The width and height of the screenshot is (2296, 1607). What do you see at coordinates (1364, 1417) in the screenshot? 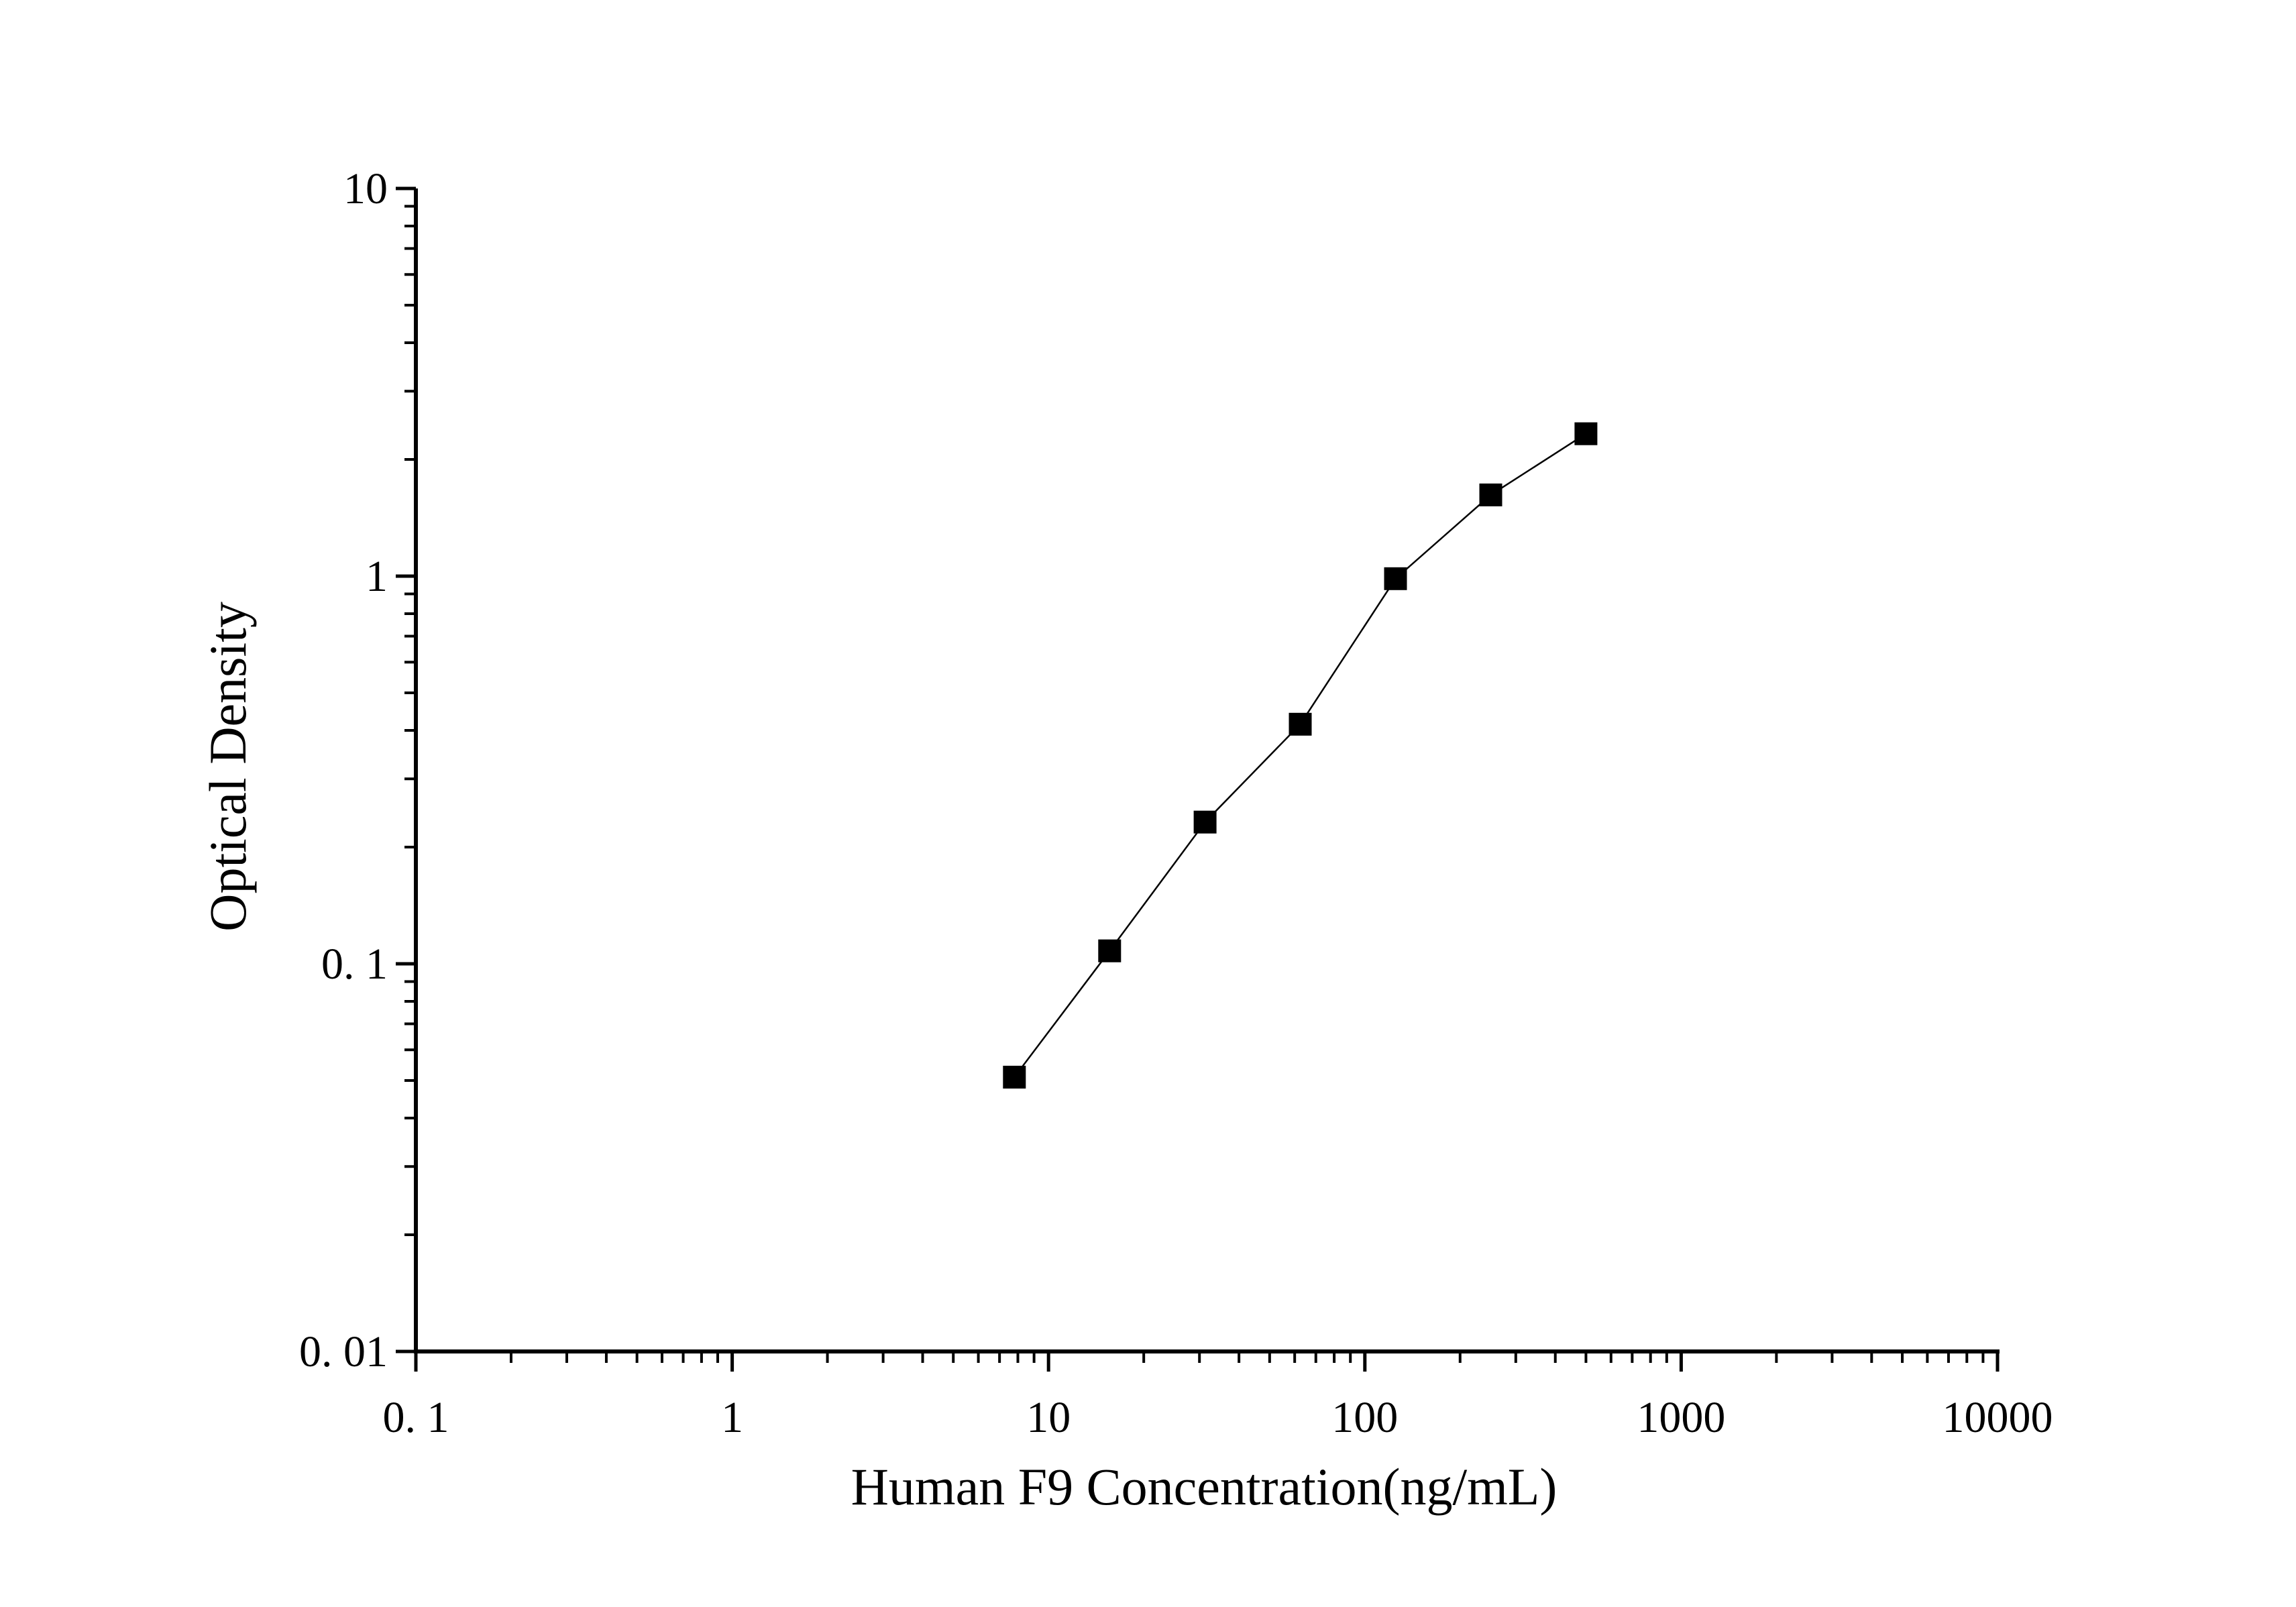
I see `x-tick-label: 100` at bounding box center [1364, 1417].